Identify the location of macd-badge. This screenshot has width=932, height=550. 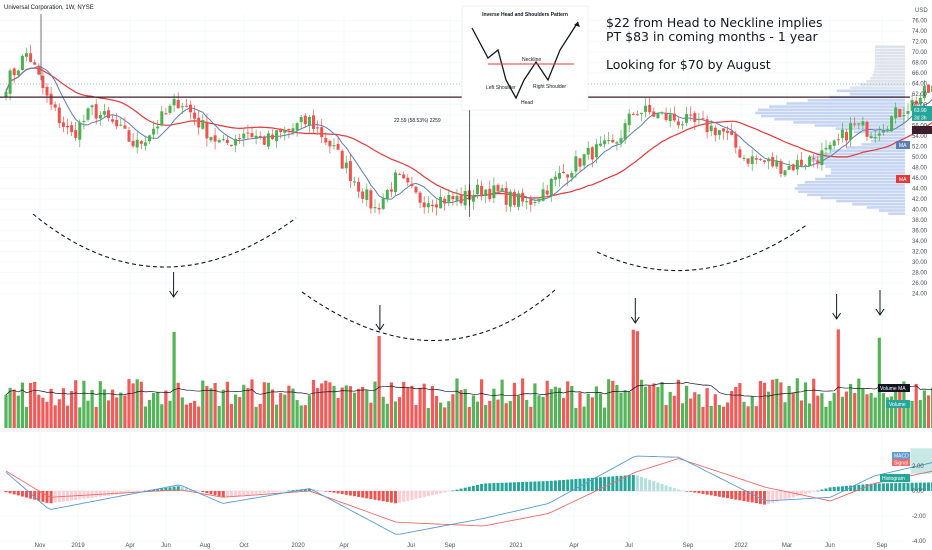
(901, 455).